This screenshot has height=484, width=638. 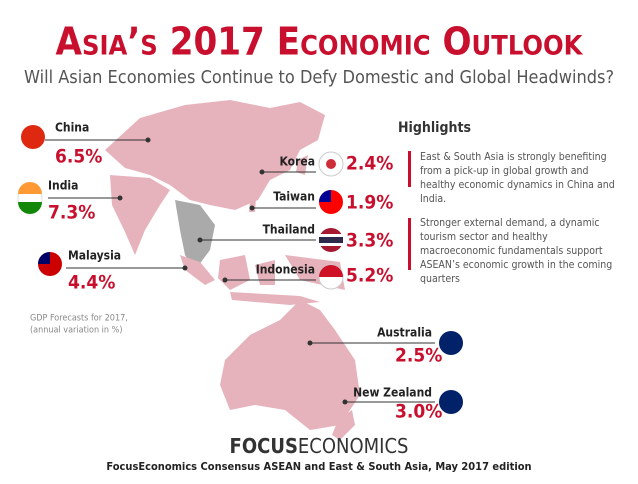 What do you see at coordinates (369, 203) in the screenshot?
I see `country-value: 1.9%` at bounding box center [369, 203].